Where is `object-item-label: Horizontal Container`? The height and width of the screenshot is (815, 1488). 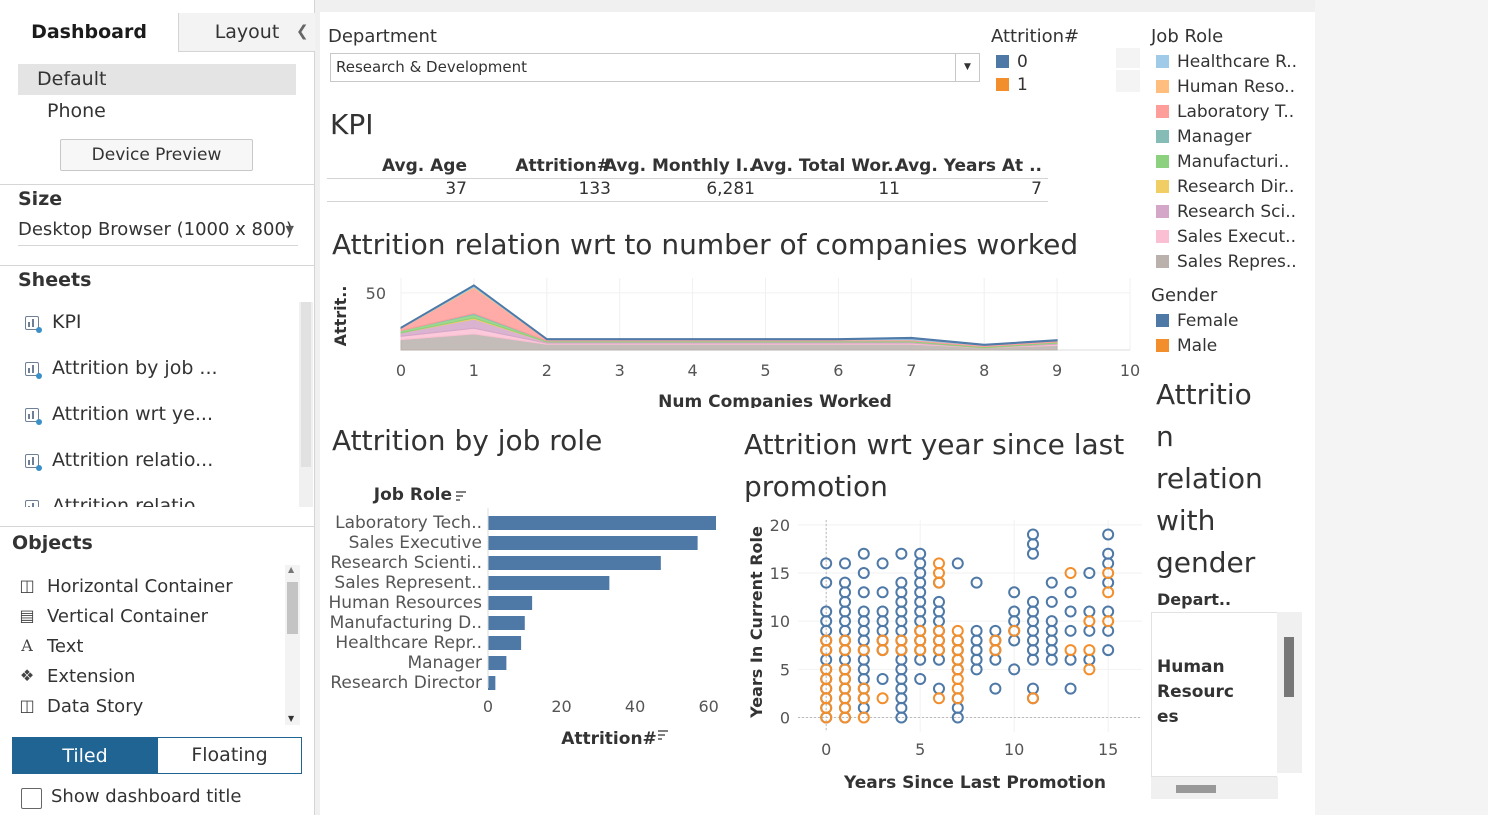 object-item-label: Horizontal Container is located at coordinates (140, 586).